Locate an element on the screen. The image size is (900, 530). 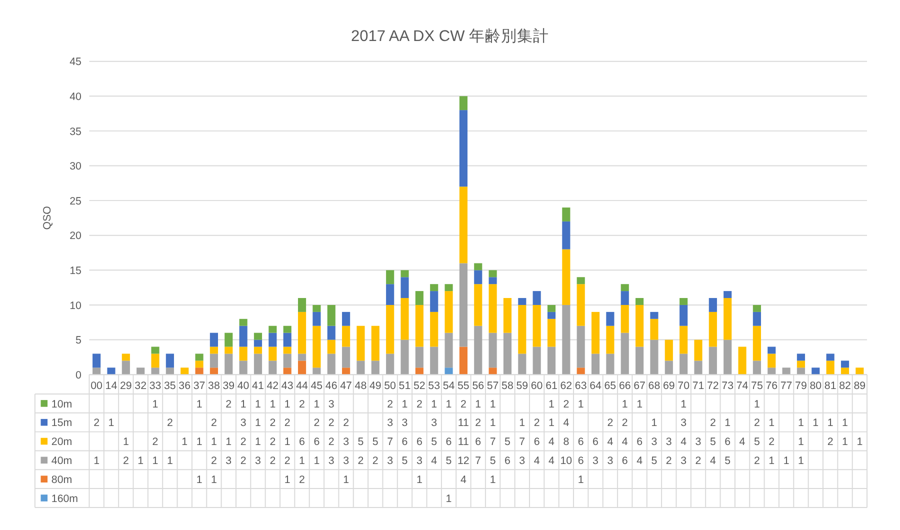
x-tick-label: 48 is located at coordinates (360, 386).